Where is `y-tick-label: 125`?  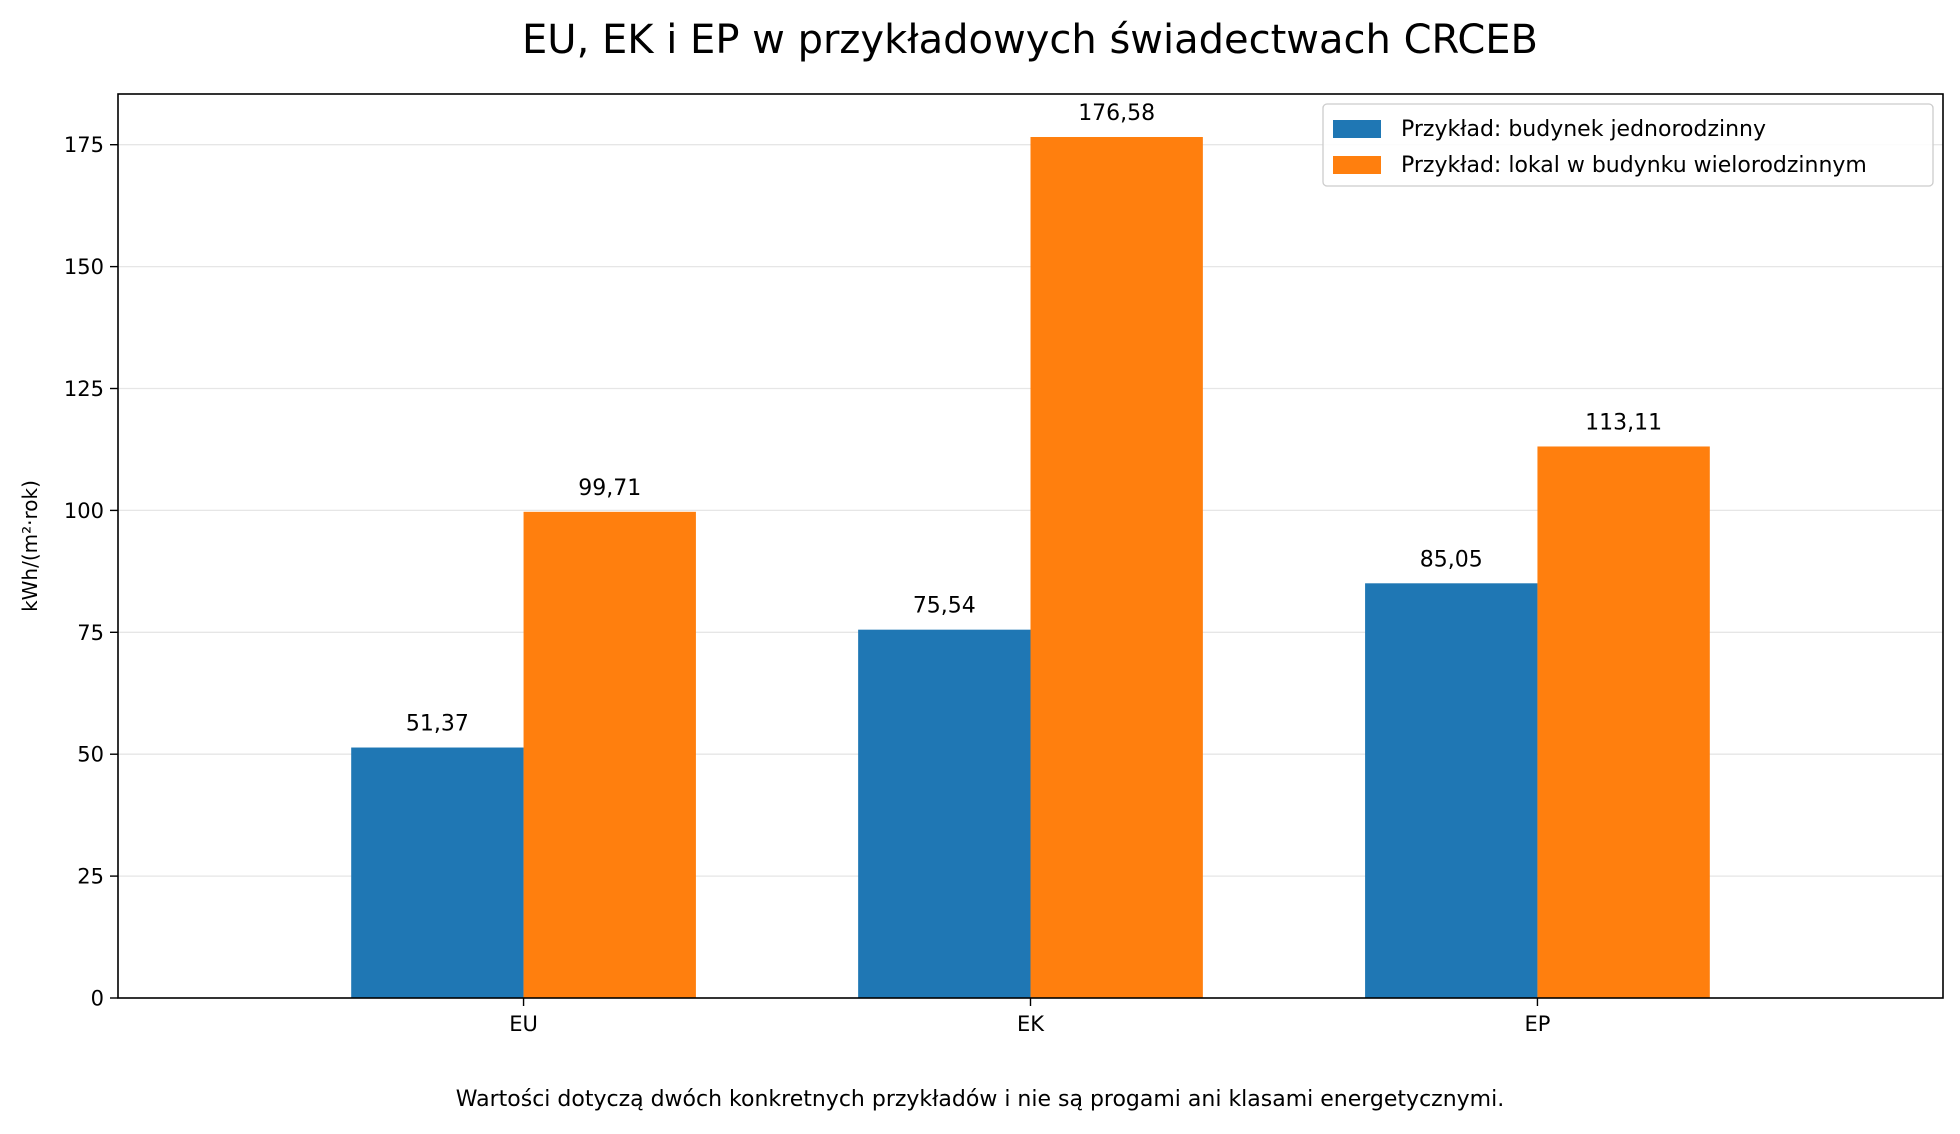
y-tick-label: 125 is located at coordinates (84, 389).